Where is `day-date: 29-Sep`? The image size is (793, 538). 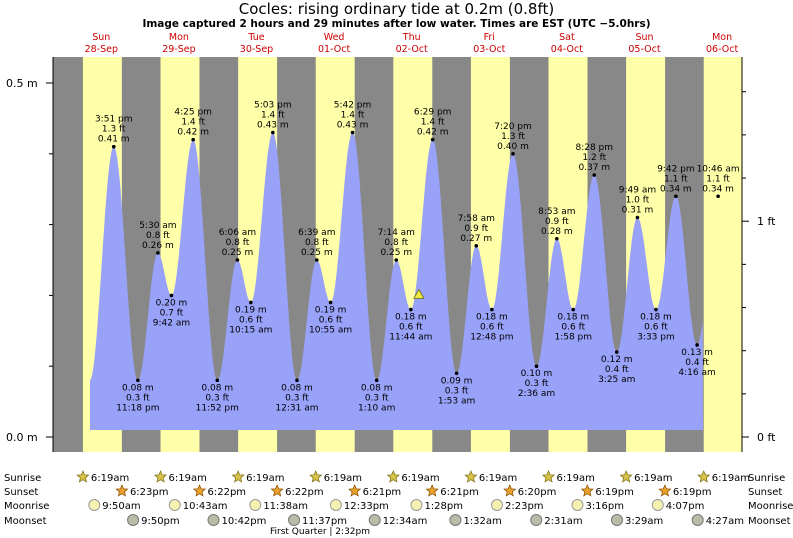 day-date: 29-Sep is located at coordinates (178, 49).